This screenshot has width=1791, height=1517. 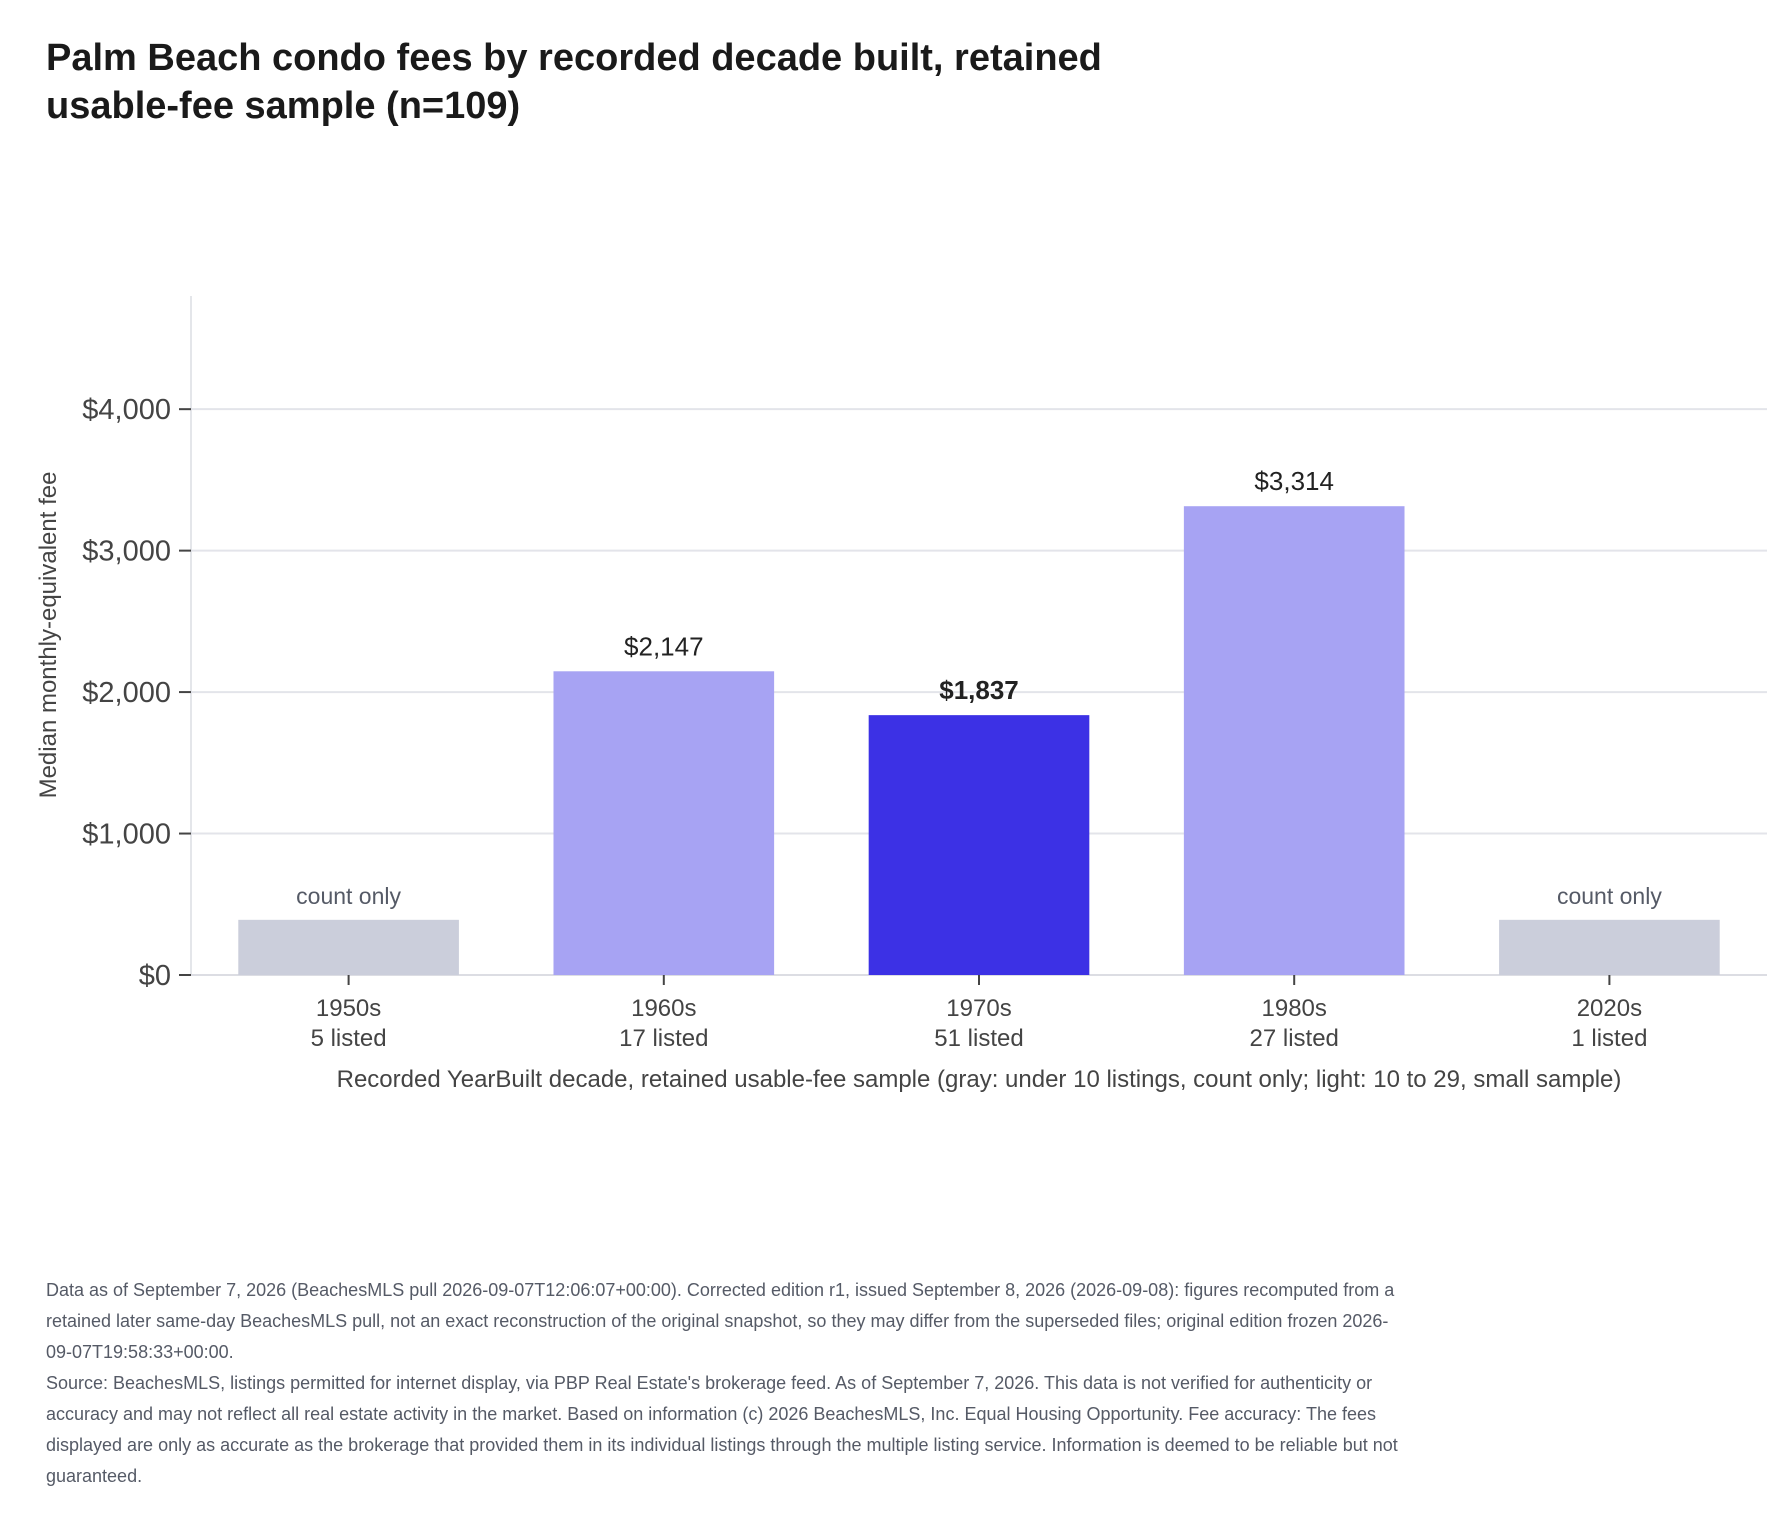 I want to click on value-label-1970s: $1,837, so click(x=979, y=690).